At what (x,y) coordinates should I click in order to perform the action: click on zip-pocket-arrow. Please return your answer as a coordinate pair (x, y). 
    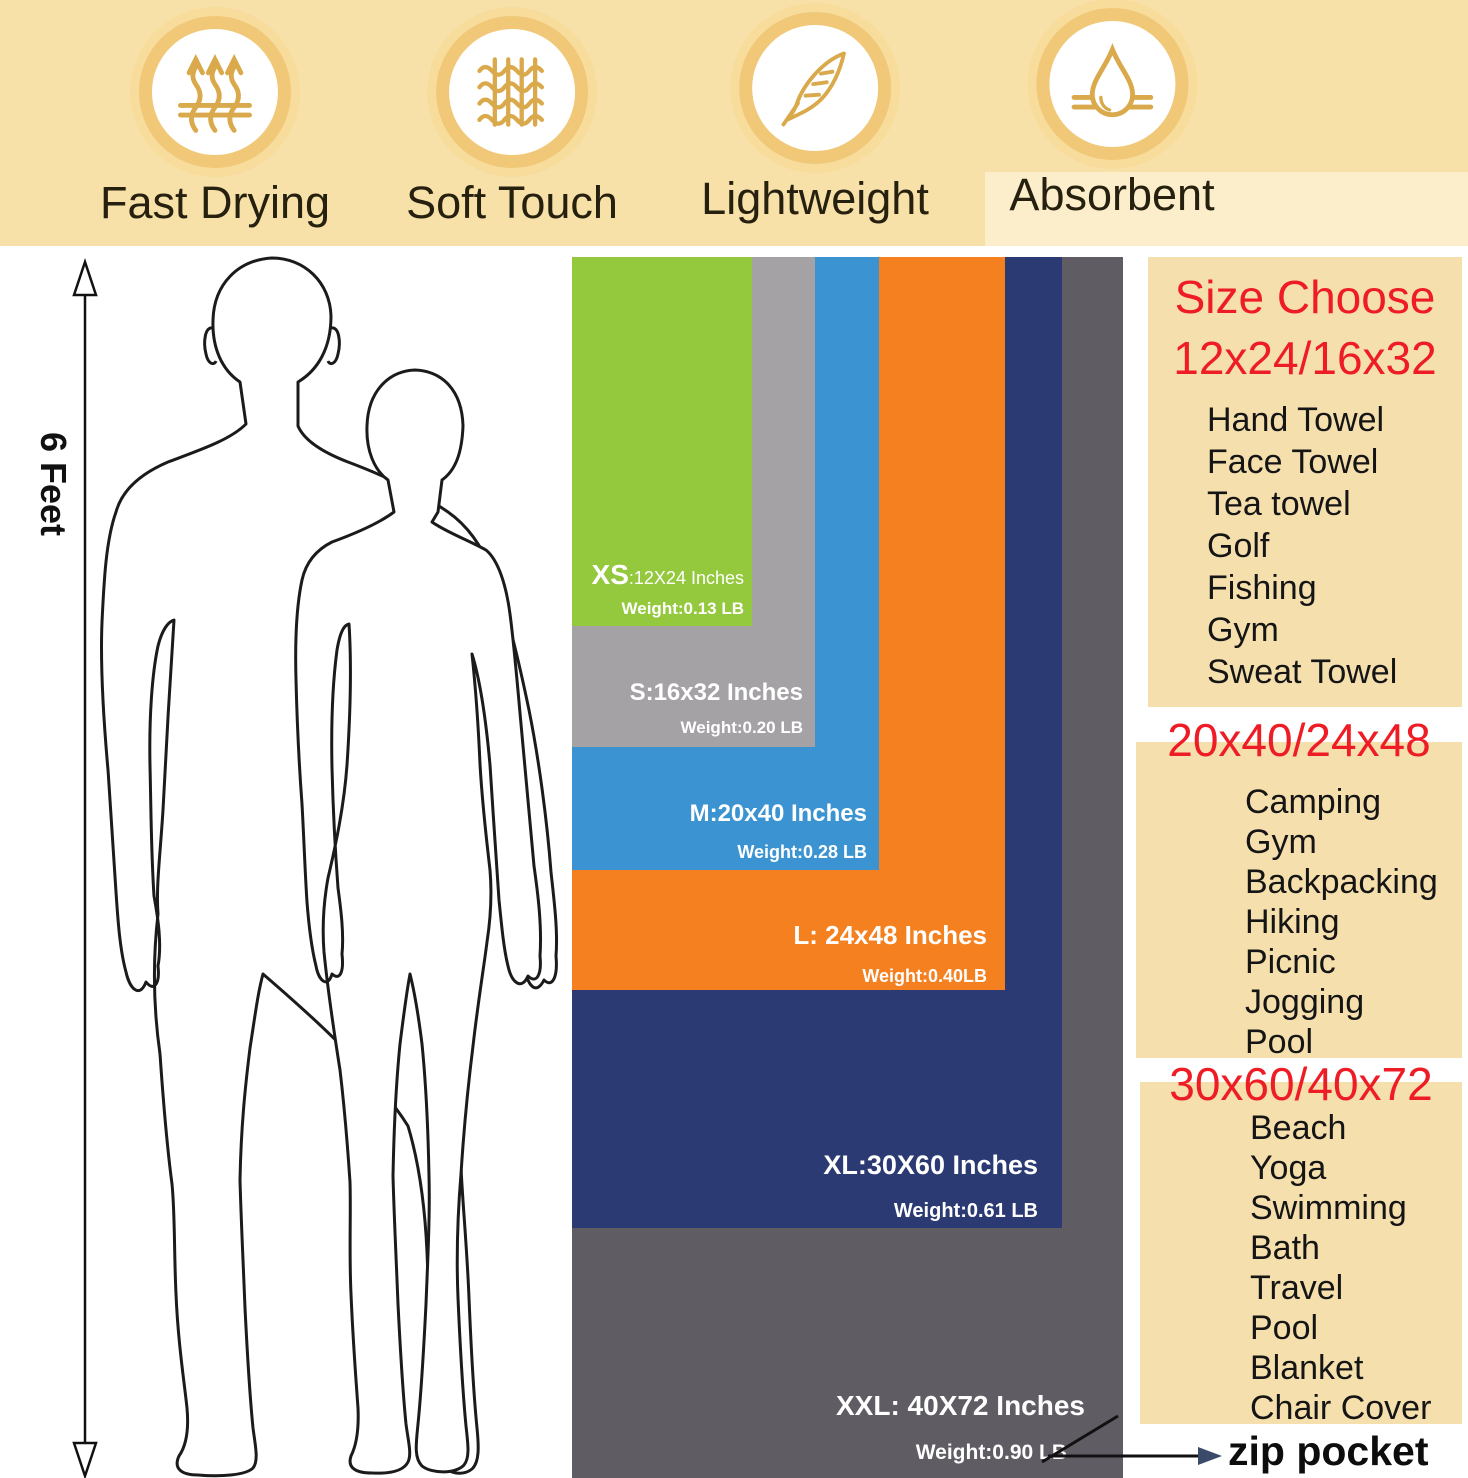
    Looking at the image, I should click on (1131, 1439).